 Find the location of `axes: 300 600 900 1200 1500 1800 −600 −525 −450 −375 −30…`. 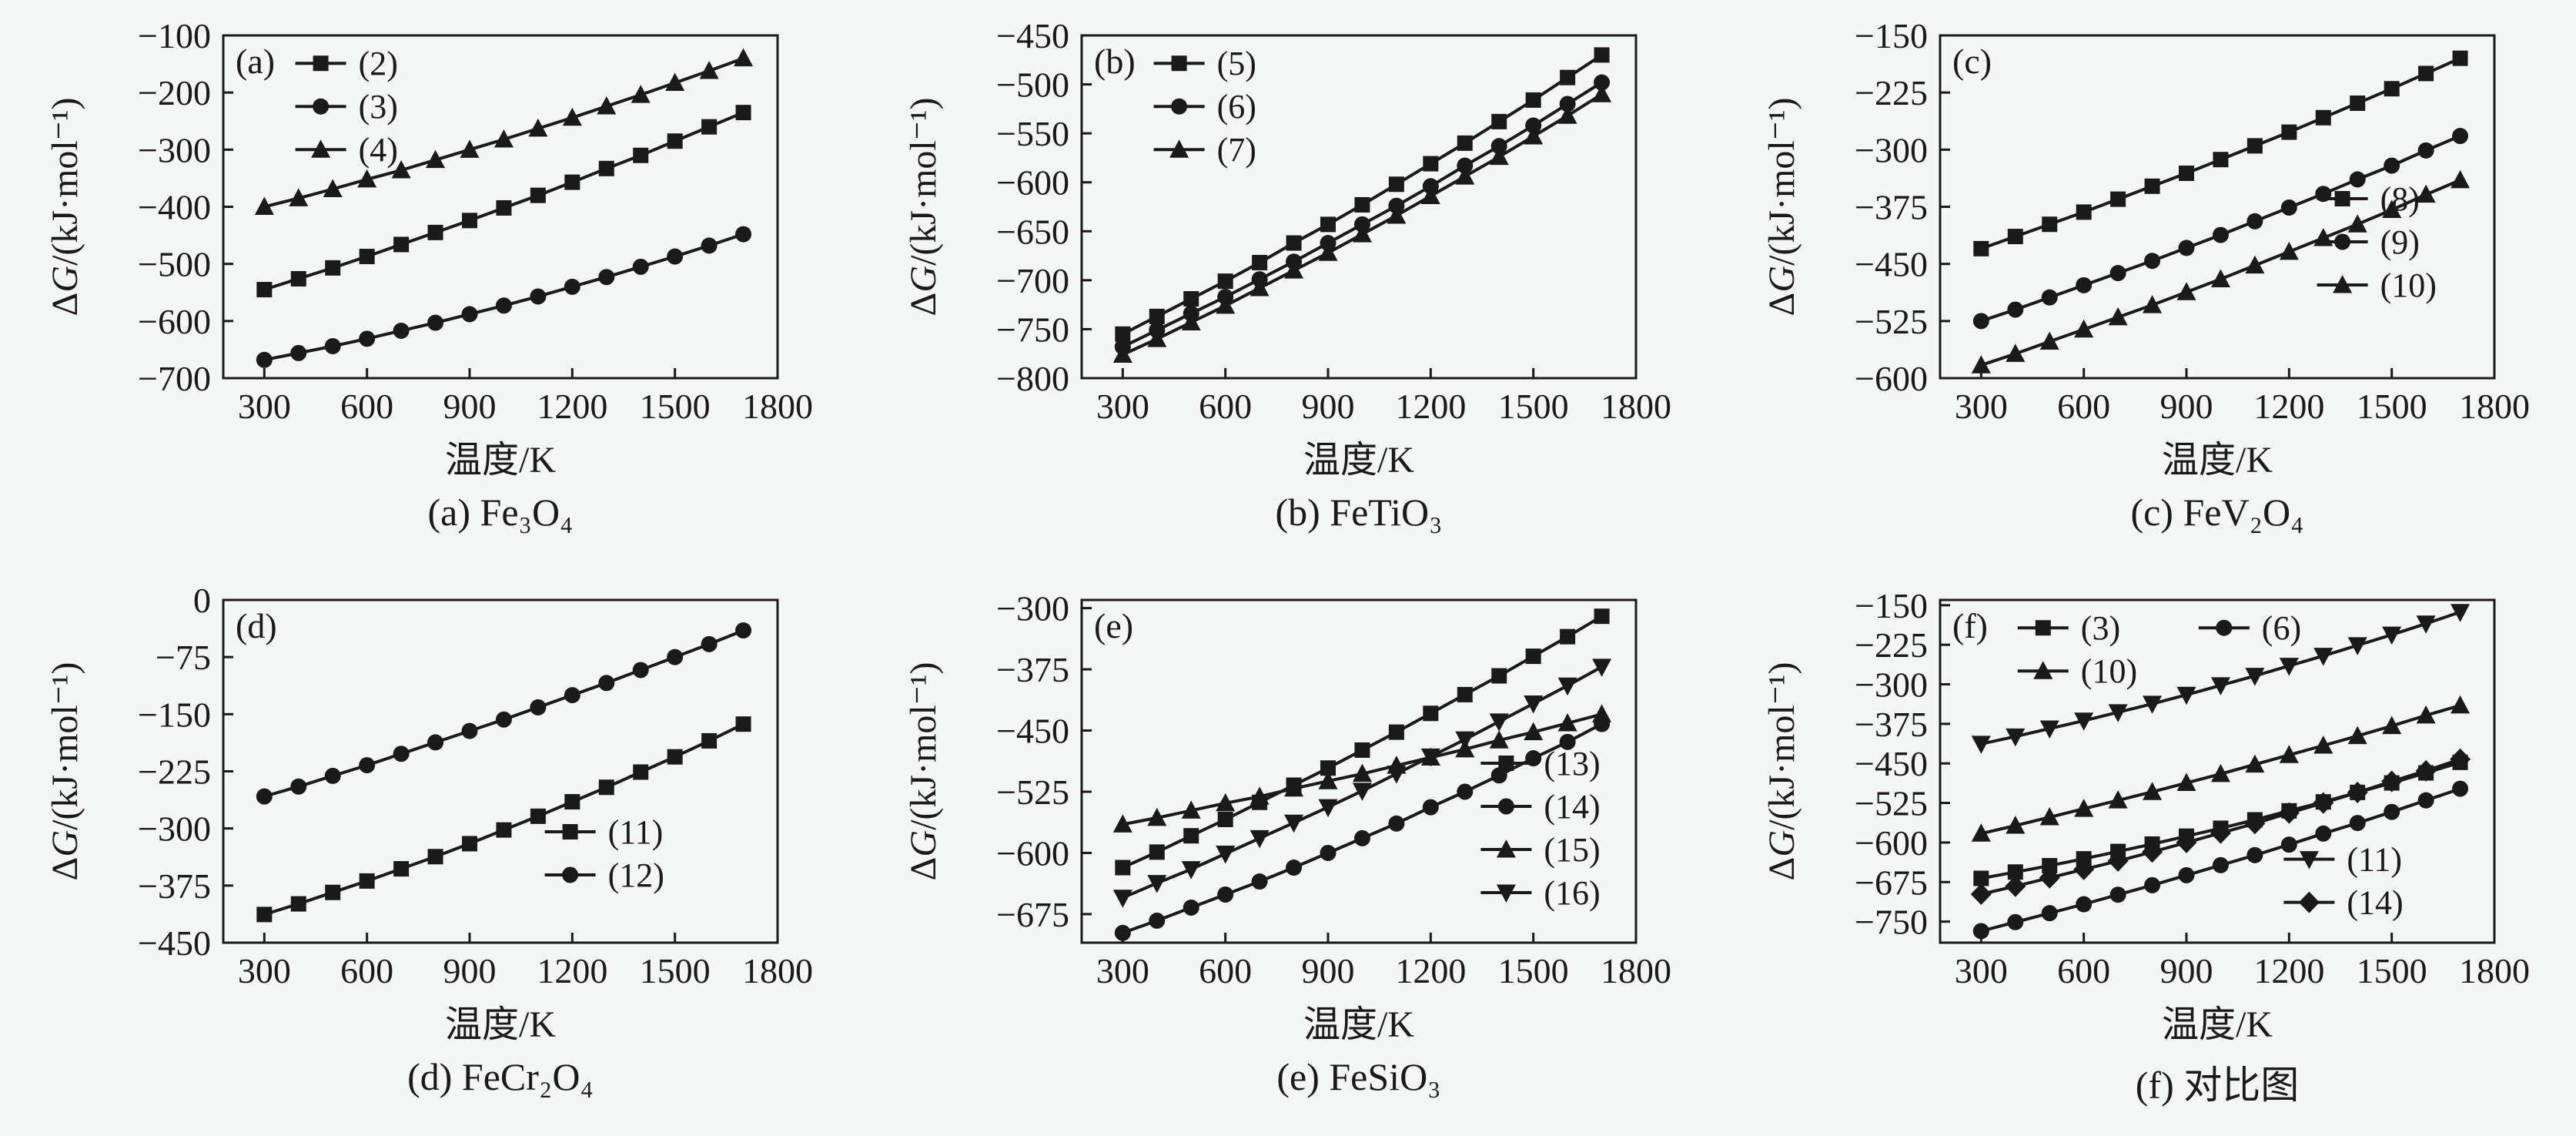

axes: 300 600 900 1200 1500 1800 −600 −525 −450 −375 −30… is located at coordinates (2192, 221).